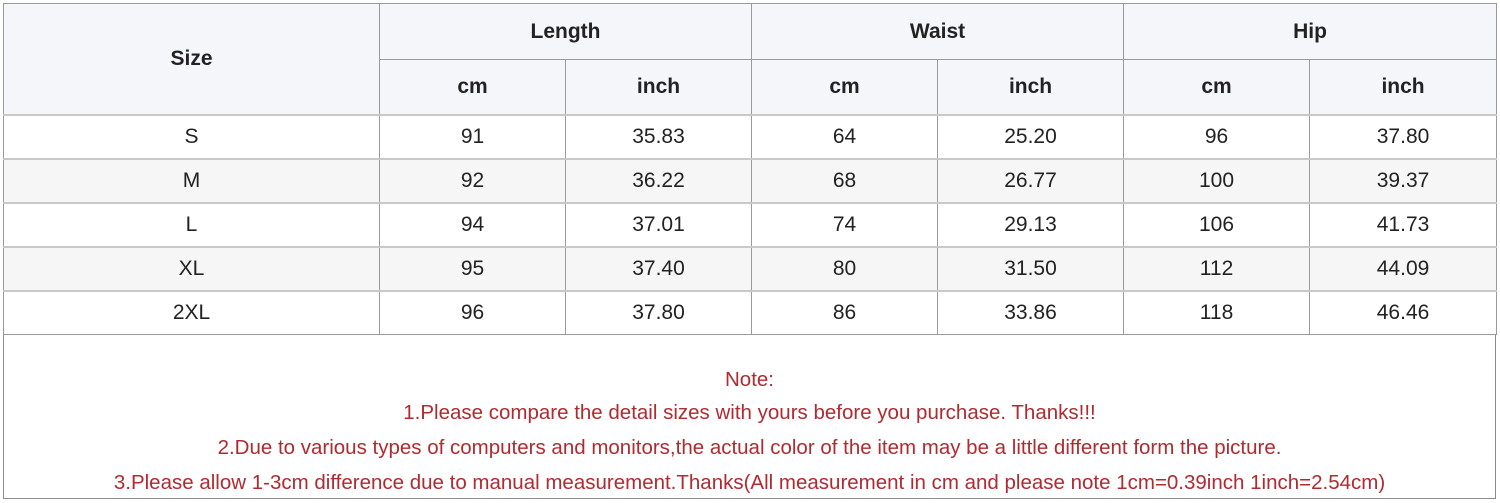 This screenshot has height=503, width=1500. I want to click on value-cell: 86, so click(845, 312).